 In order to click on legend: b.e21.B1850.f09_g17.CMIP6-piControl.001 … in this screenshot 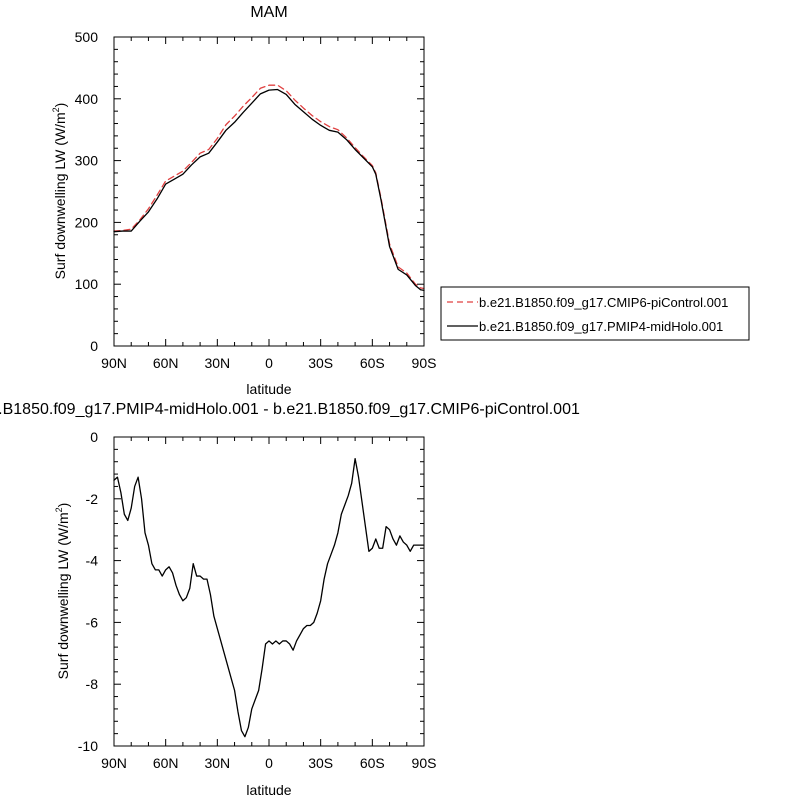, I will do `click(595, 313)`.